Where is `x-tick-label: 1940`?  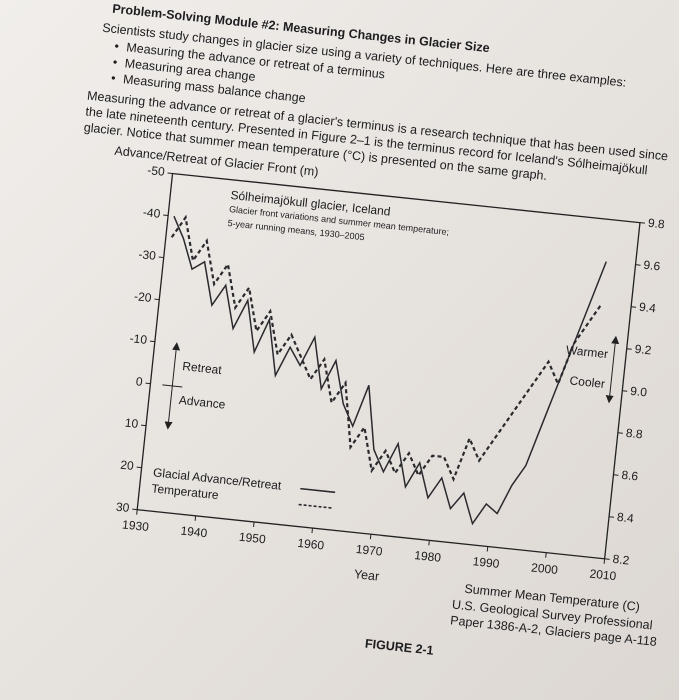
x-tick-label: 1940 is located at coordinates (194, 532).